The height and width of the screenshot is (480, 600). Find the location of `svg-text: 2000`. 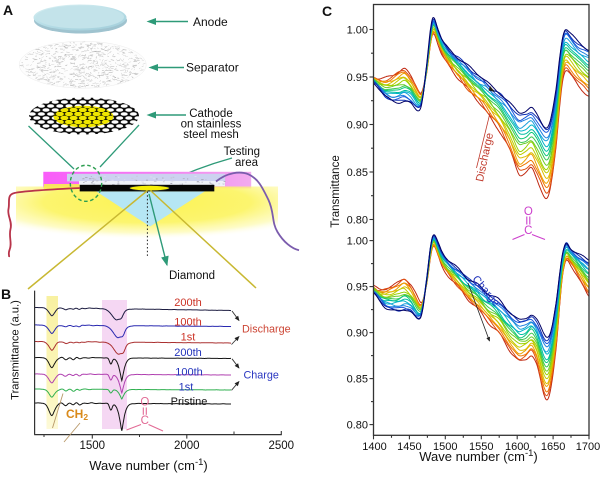

svg-text: 2000 is located at coordinates (187, 446).